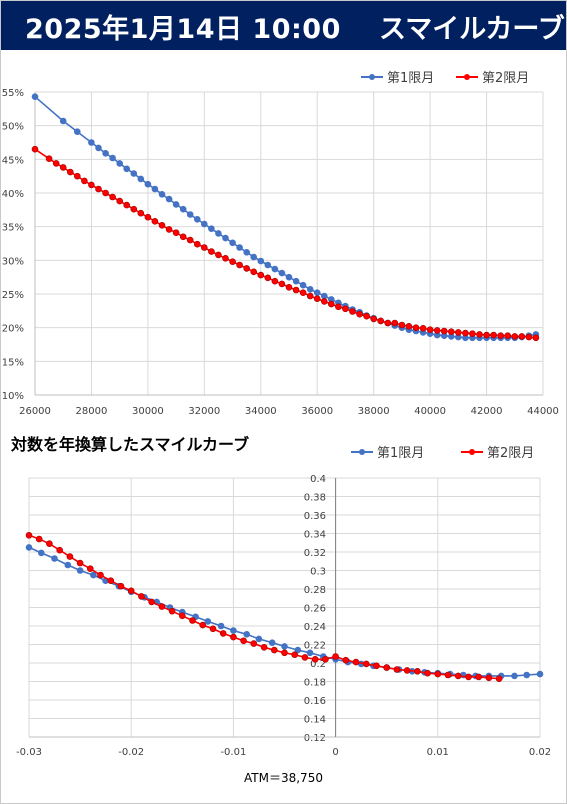  Describe the element at coordinates (315, 646) in the screenshot. I see `y-tick-label: 0.22` at that location.